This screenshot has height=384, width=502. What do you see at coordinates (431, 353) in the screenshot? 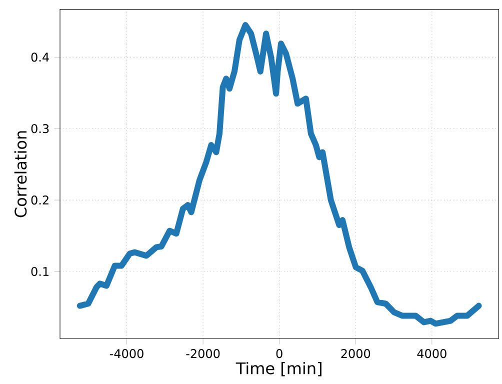
I see `x-tick-label: 4000` at bounding box center [431, 353].